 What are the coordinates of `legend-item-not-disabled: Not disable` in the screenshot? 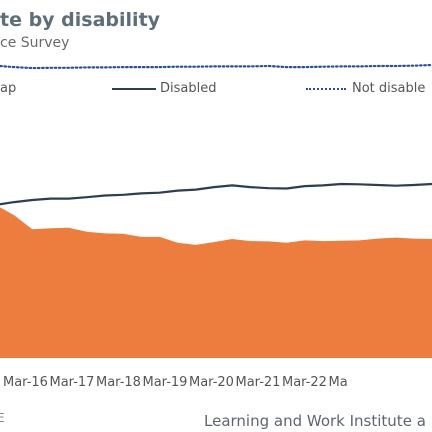 It's located at (365, 88).